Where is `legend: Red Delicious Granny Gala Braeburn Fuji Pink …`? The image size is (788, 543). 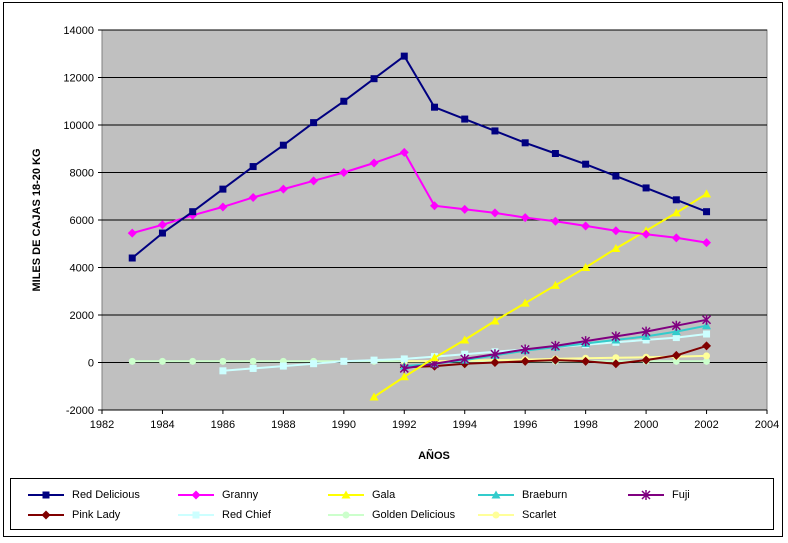
legend: Red Delicious Granny Gala Braeburn Fuji Pink … is located at coordinates (392, 504).